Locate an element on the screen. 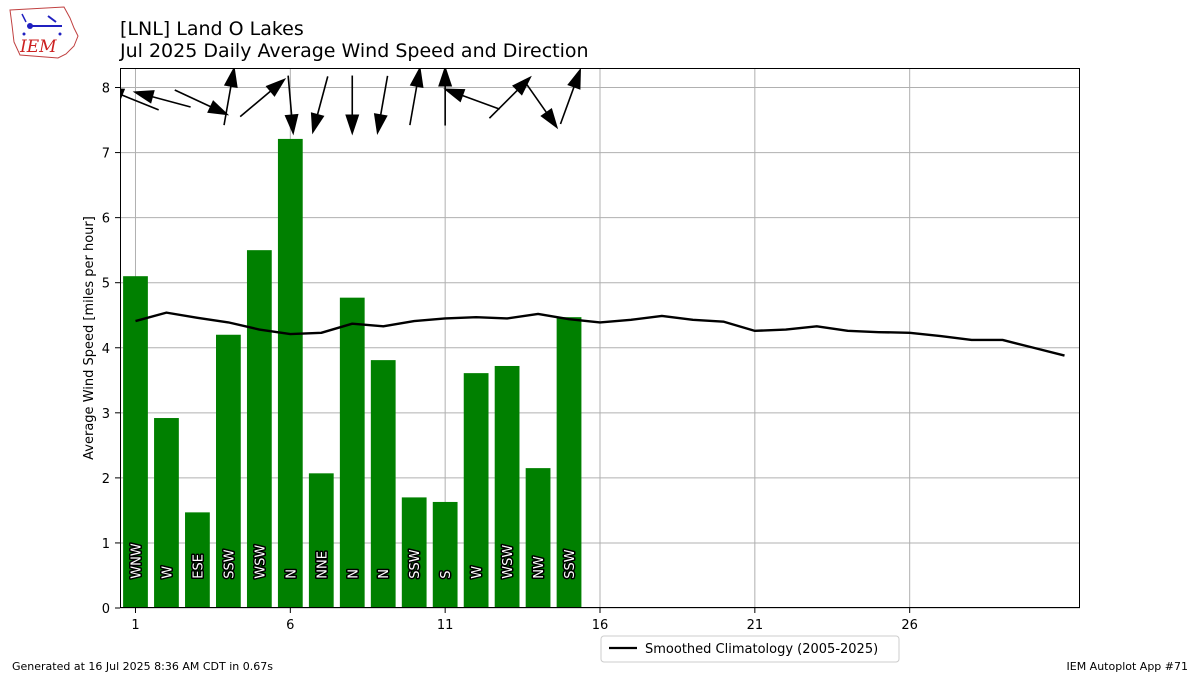  iem-logo: IEM is located at coordinates (44, 32).